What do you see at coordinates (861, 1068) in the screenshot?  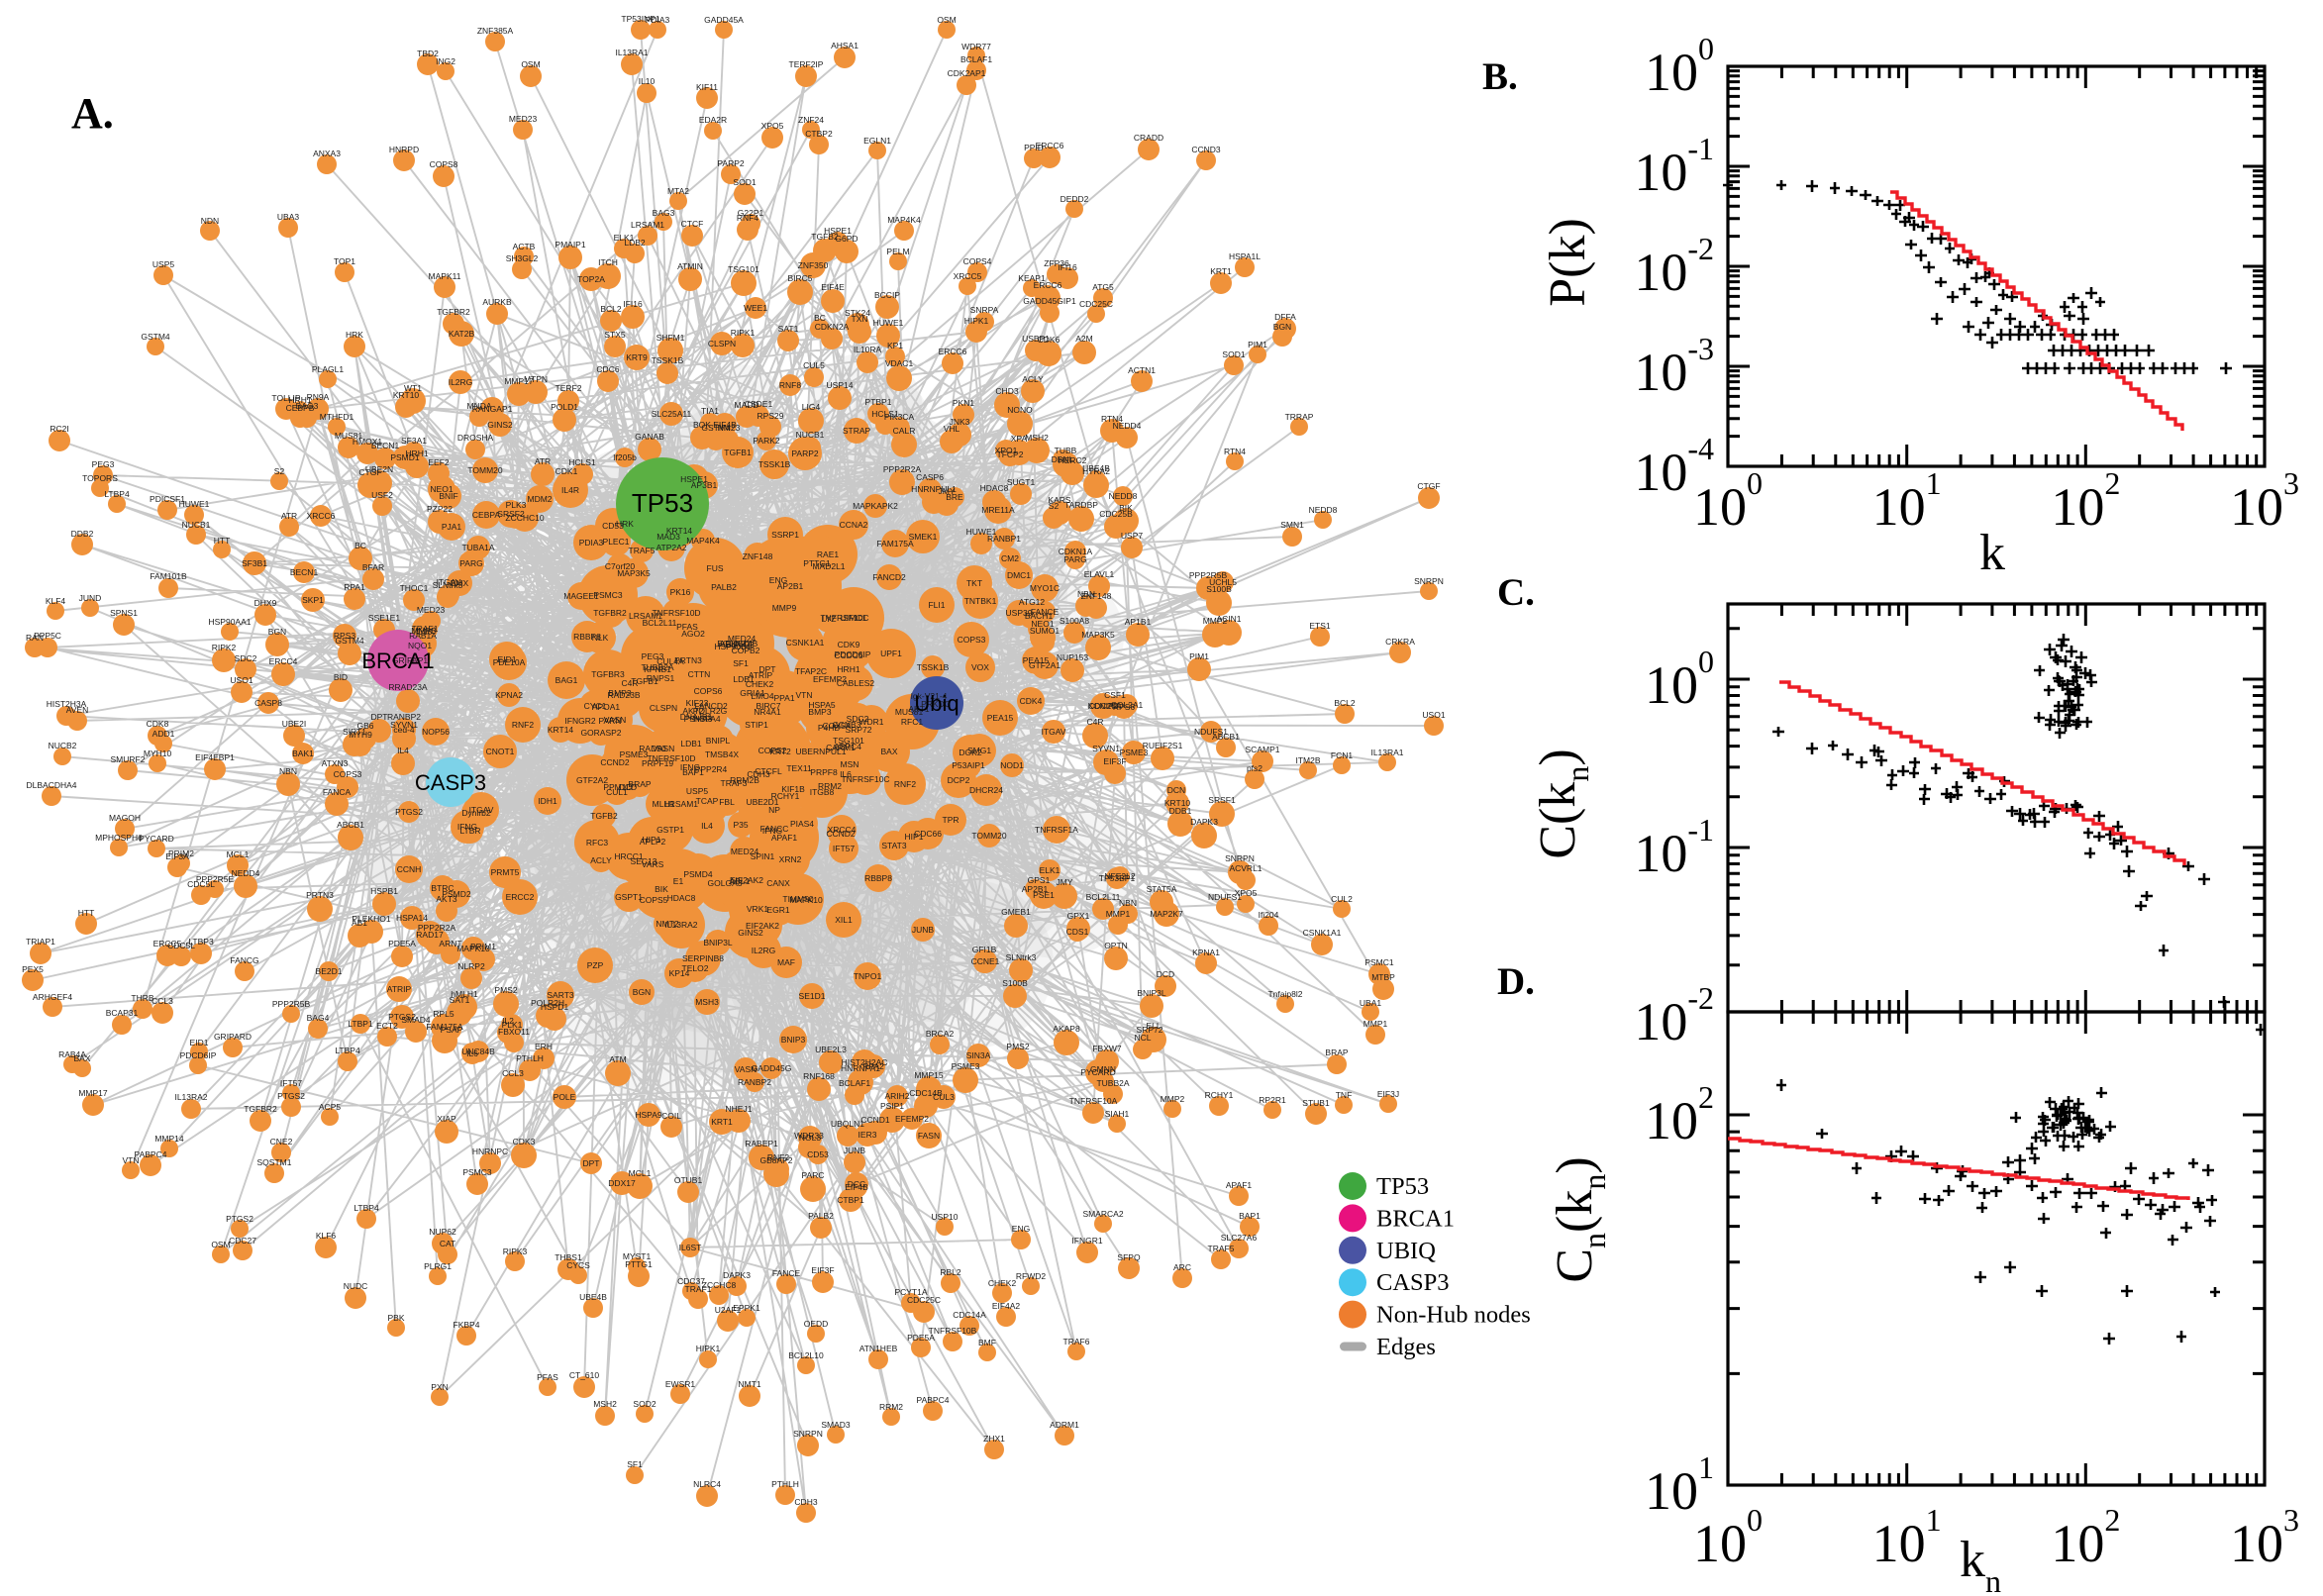 I see `svg-text: HNRNPA1` at bounding box center [861, 1068].